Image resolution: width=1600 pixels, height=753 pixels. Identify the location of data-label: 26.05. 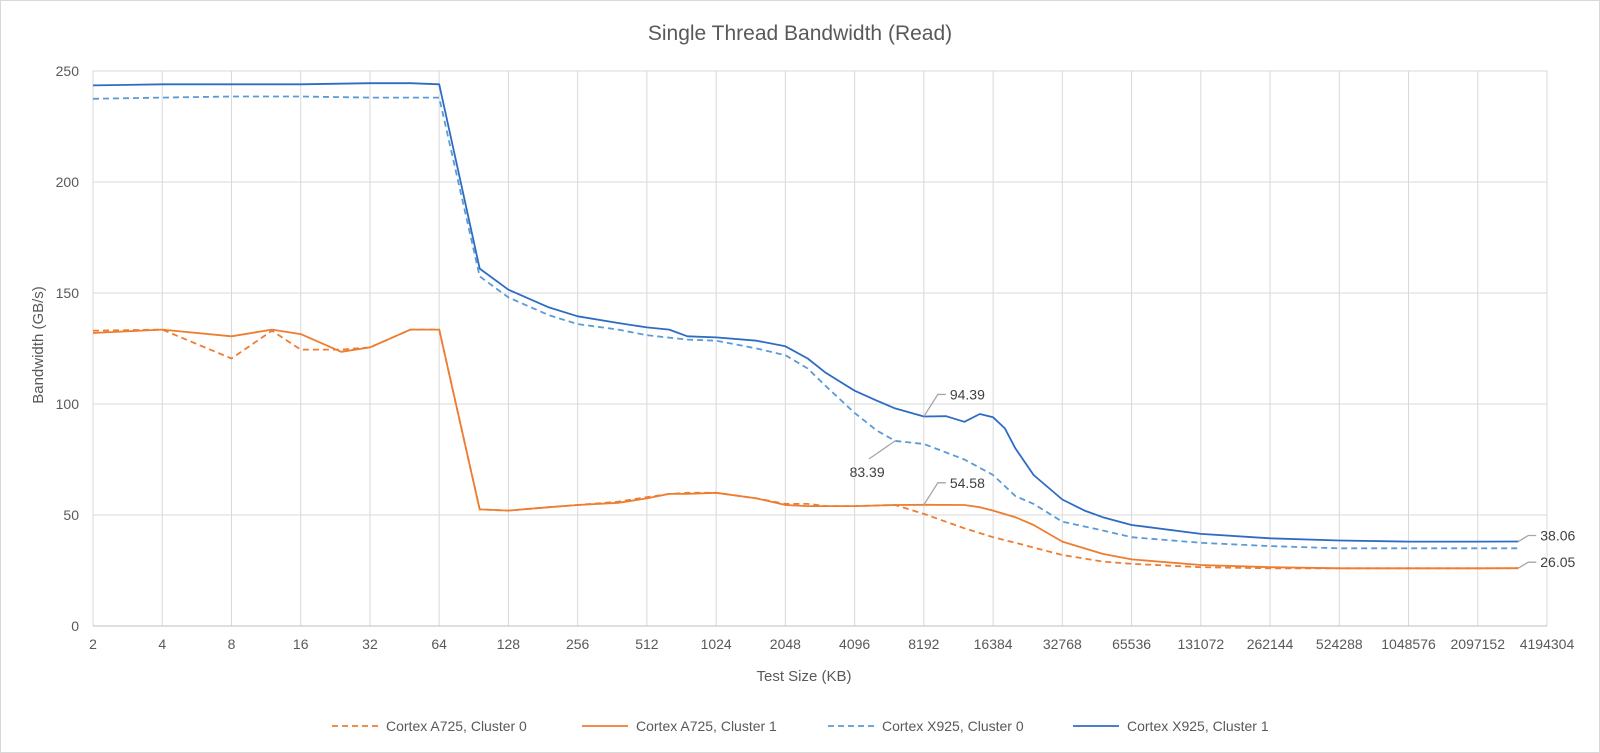
(1557, 562).